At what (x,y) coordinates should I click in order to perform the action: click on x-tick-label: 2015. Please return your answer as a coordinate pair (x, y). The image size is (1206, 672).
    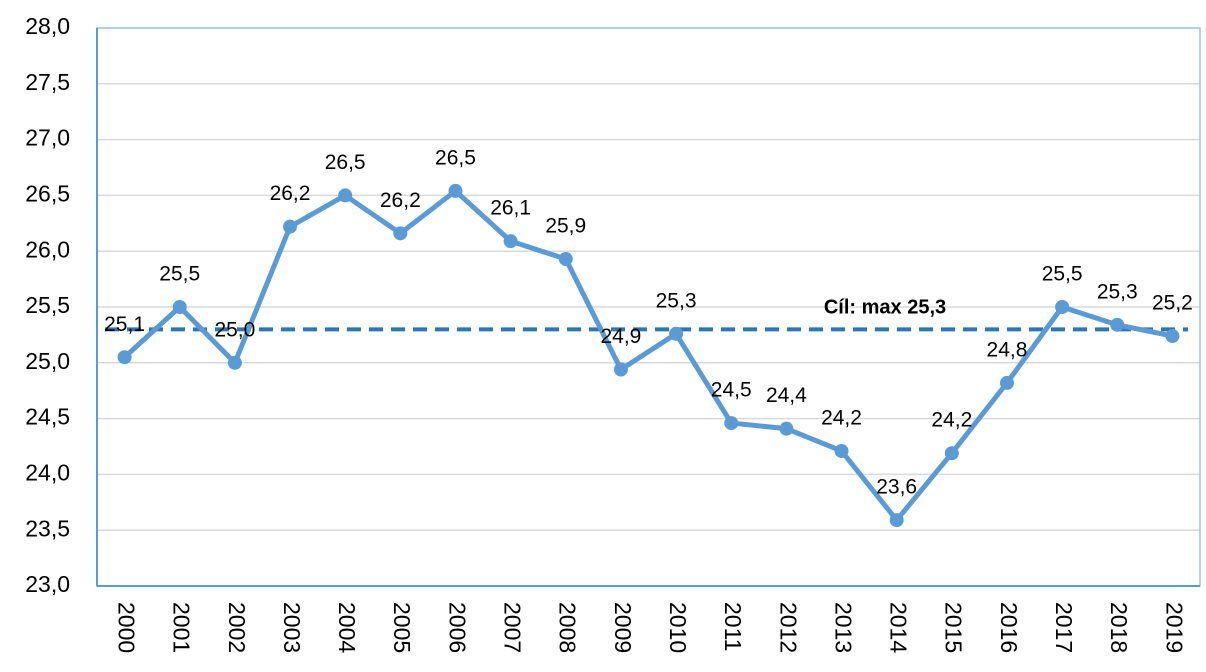
    Looking at the image, I should click on (954, 627).